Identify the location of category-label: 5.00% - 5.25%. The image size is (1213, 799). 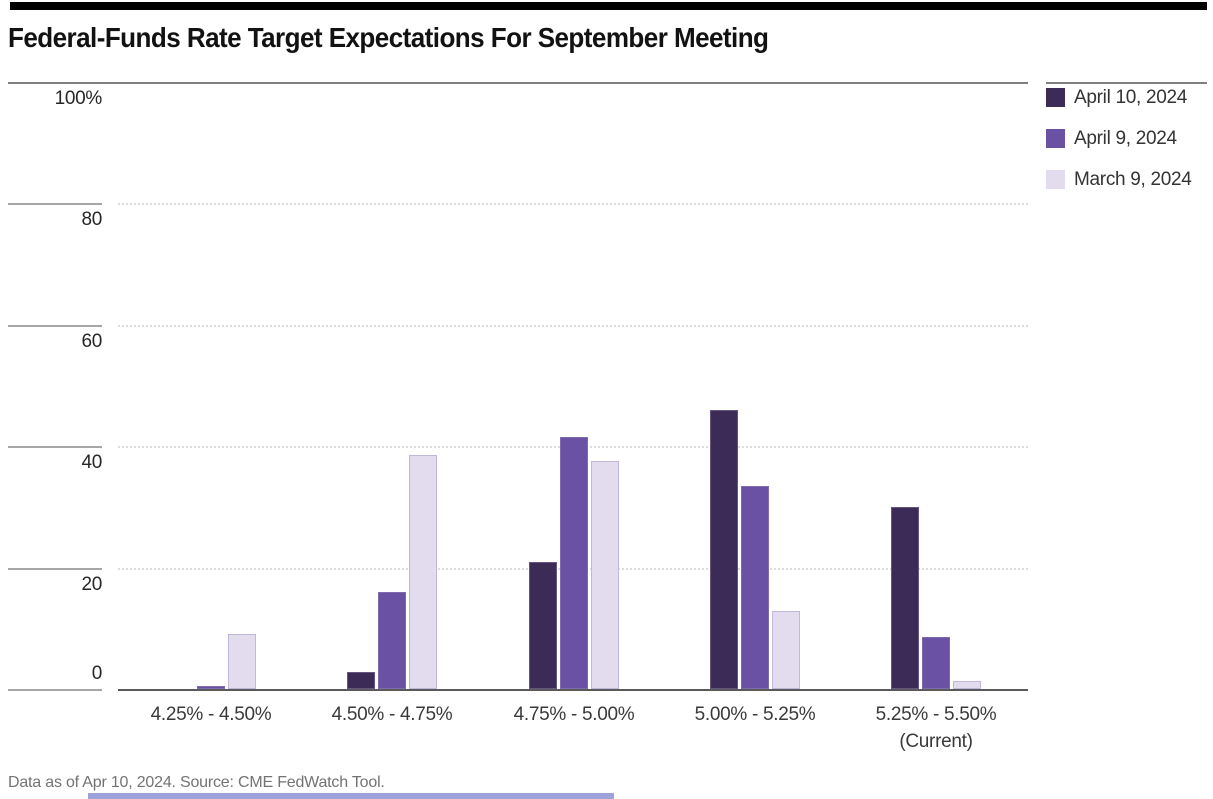
(755, 714).